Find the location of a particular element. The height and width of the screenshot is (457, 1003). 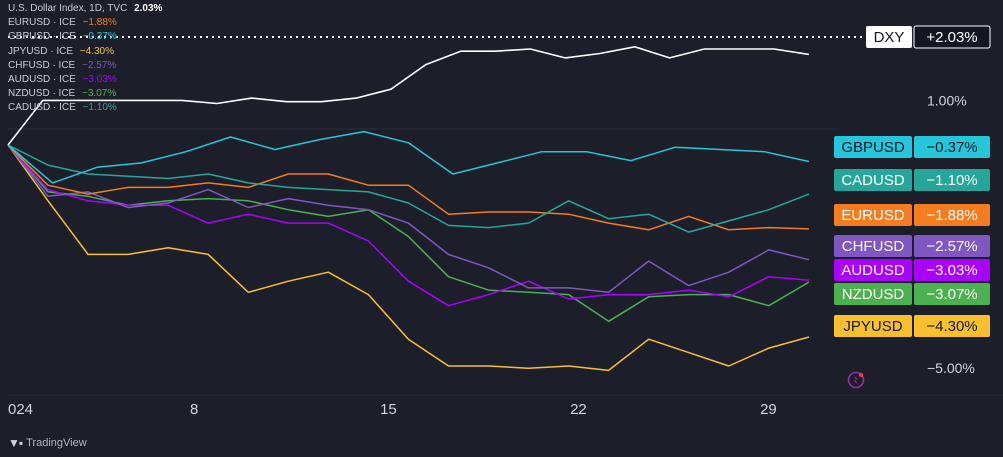

series-label-nzdusd: NZDUSD −3.07% is located at coordinates (912, 294).